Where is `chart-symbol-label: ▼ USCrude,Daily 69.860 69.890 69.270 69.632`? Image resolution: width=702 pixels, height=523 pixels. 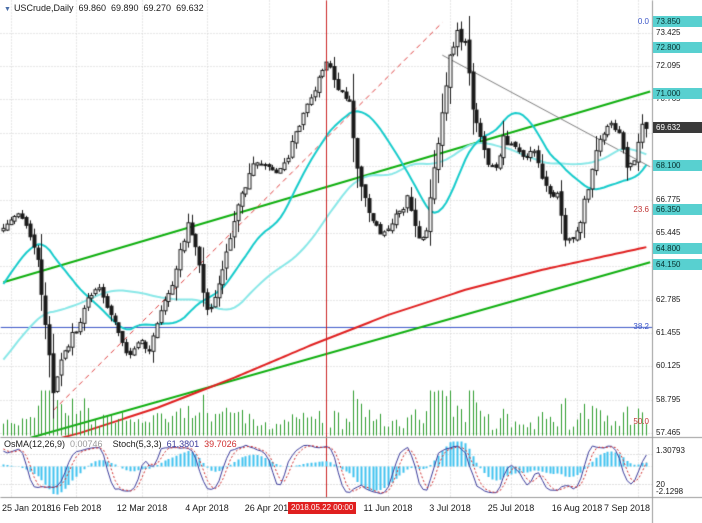
chart-symbol-label: ▼ USCrude,Daily 69.860 69.890 69.270 69.632 is located at coordinates (104, 8).